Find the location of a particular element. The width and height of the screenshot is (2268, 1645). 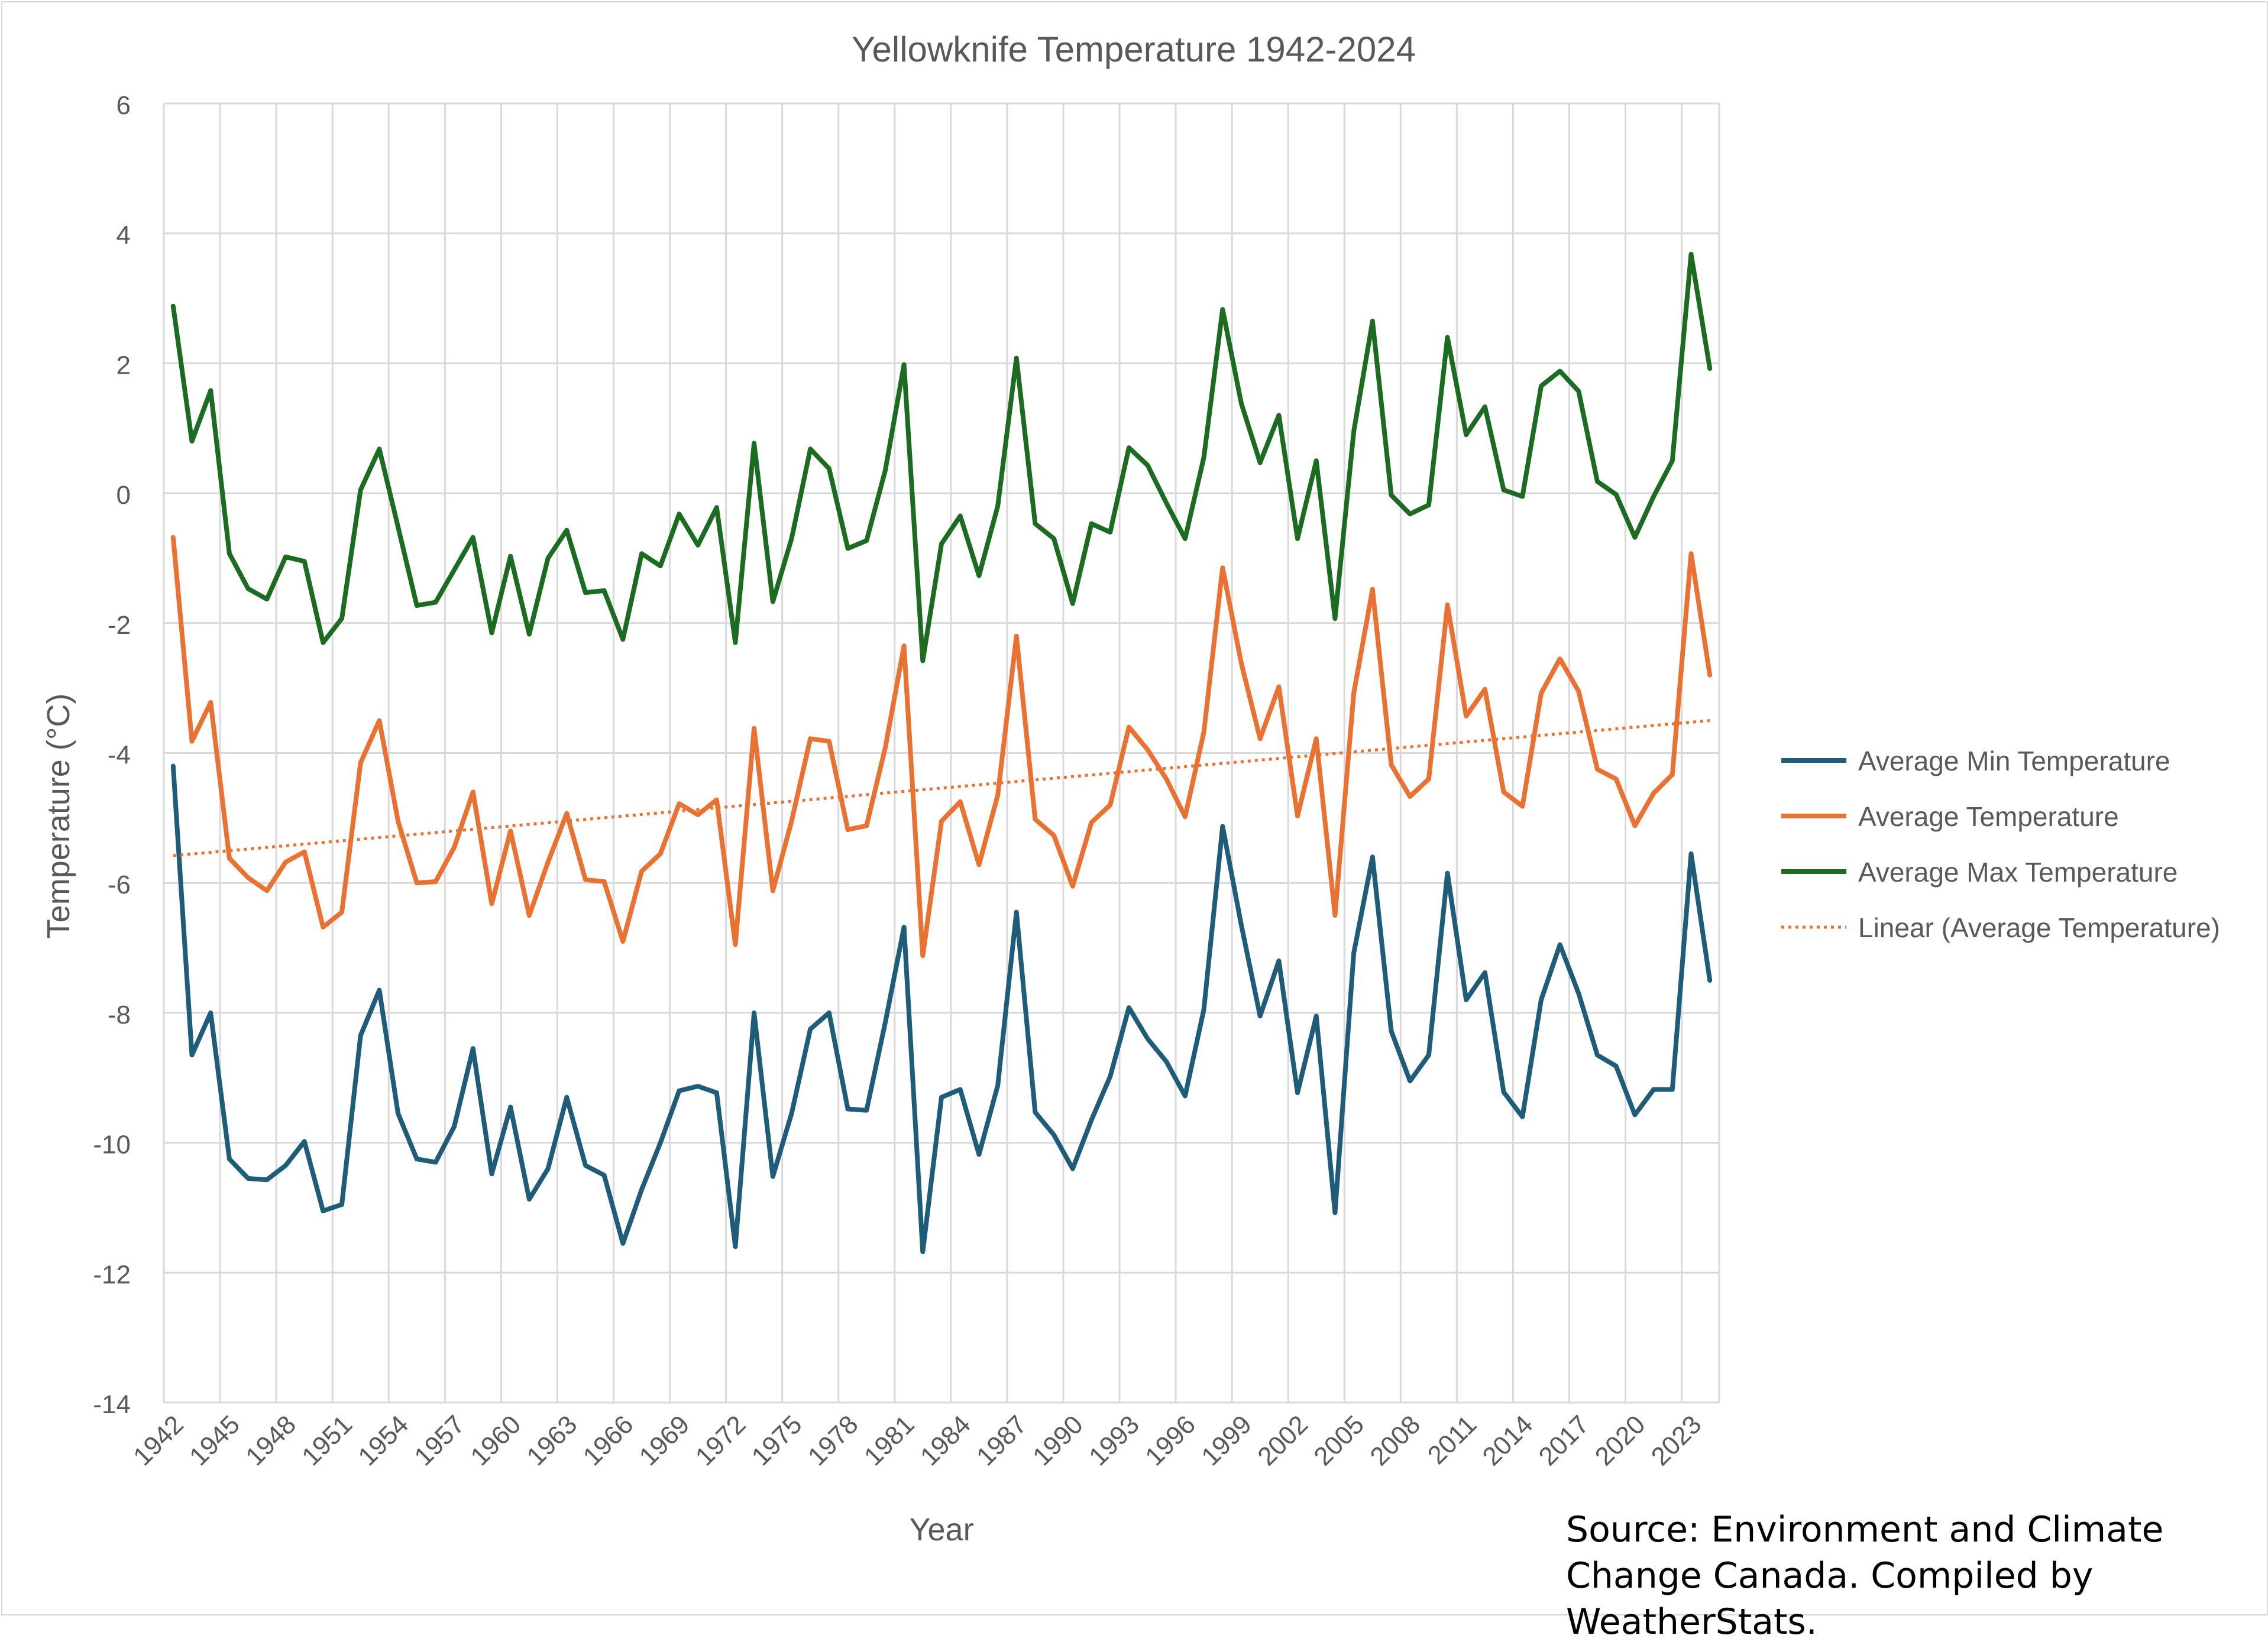

x-tick-label: 1990 is located at coordinates (1058, 1440).